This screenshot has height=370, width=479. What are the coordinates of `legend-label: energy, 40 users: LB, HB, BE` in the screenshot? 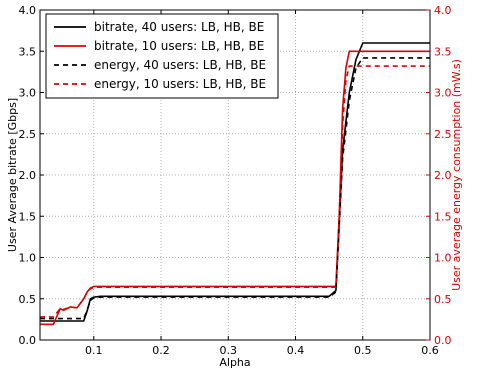 It's located at (180, 65).